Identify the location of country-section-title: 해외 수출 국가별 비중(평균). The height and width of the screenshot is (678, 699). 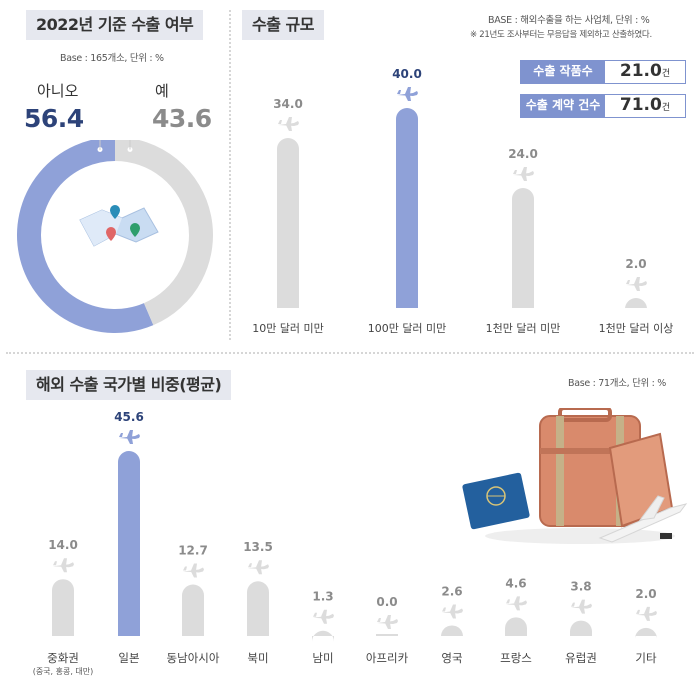
(129, 385).